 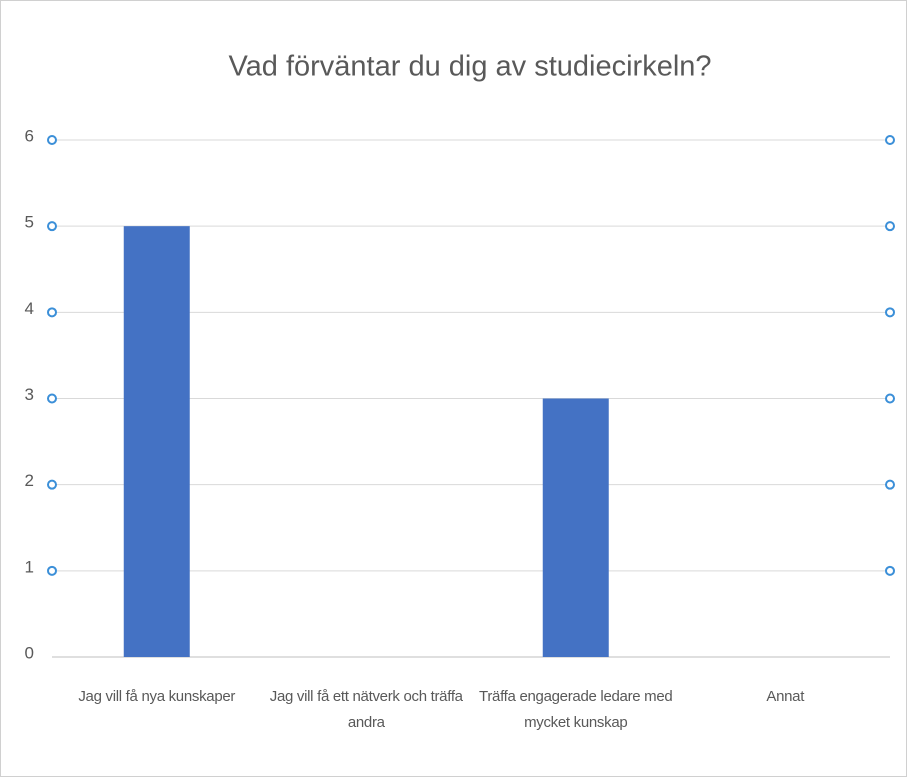 I want to click on x-tick-label: Annat, so click(x=785, y=696).